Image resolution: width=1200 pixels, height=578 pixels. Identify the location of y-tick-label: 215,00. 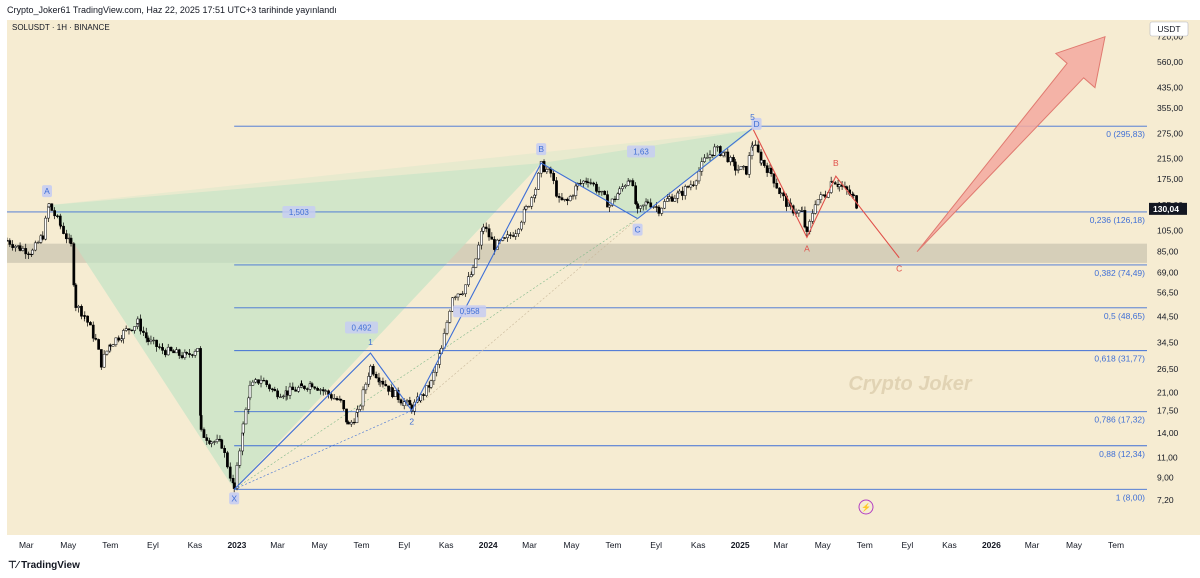
(1170, 158).